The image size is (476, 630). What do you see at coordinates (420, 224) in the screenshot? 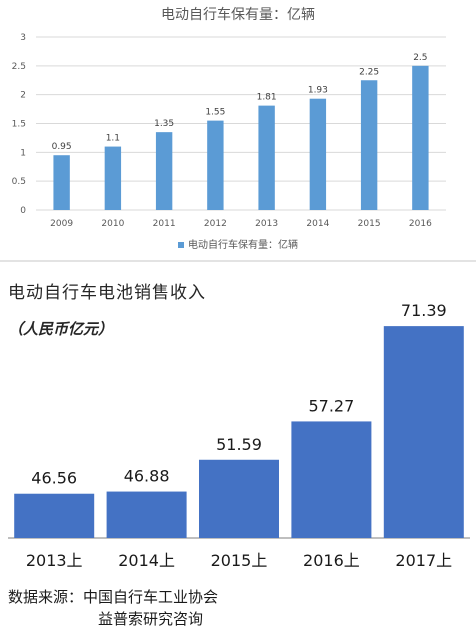
I see `x-tick-label: 2016` at bounding box center [420, 224].